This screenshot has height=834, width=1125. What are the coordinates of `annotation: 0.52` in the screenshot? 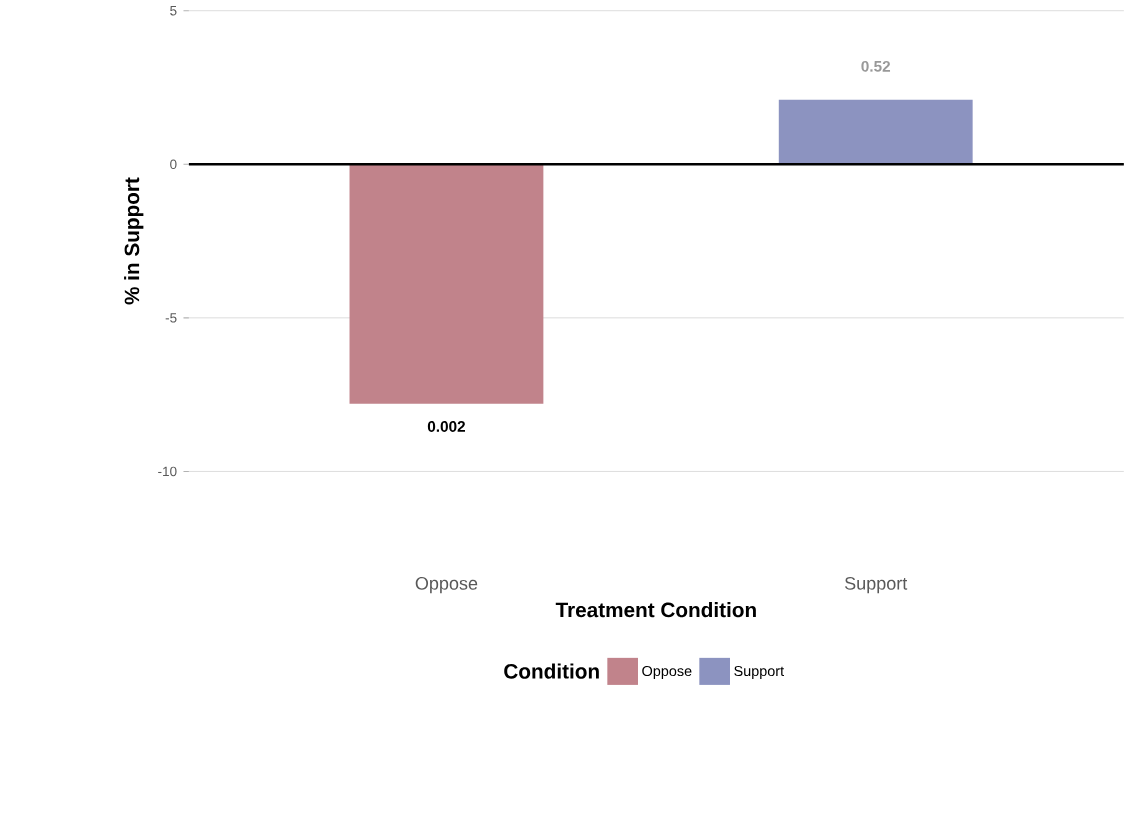 It's located at (876, 66).